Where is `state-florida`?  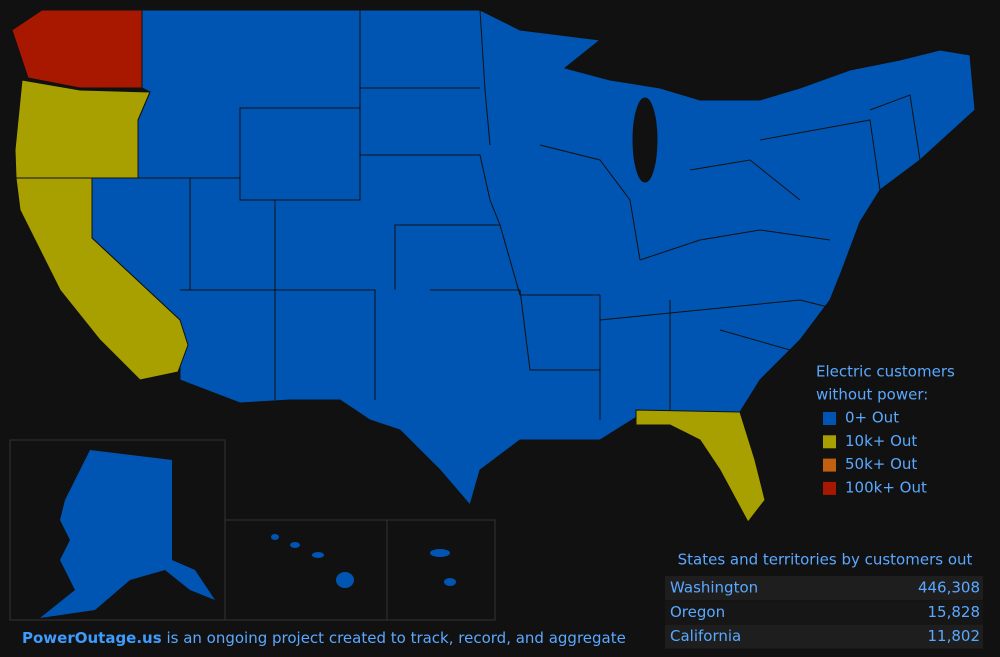
state-florida is located at coordinates (700, 466).